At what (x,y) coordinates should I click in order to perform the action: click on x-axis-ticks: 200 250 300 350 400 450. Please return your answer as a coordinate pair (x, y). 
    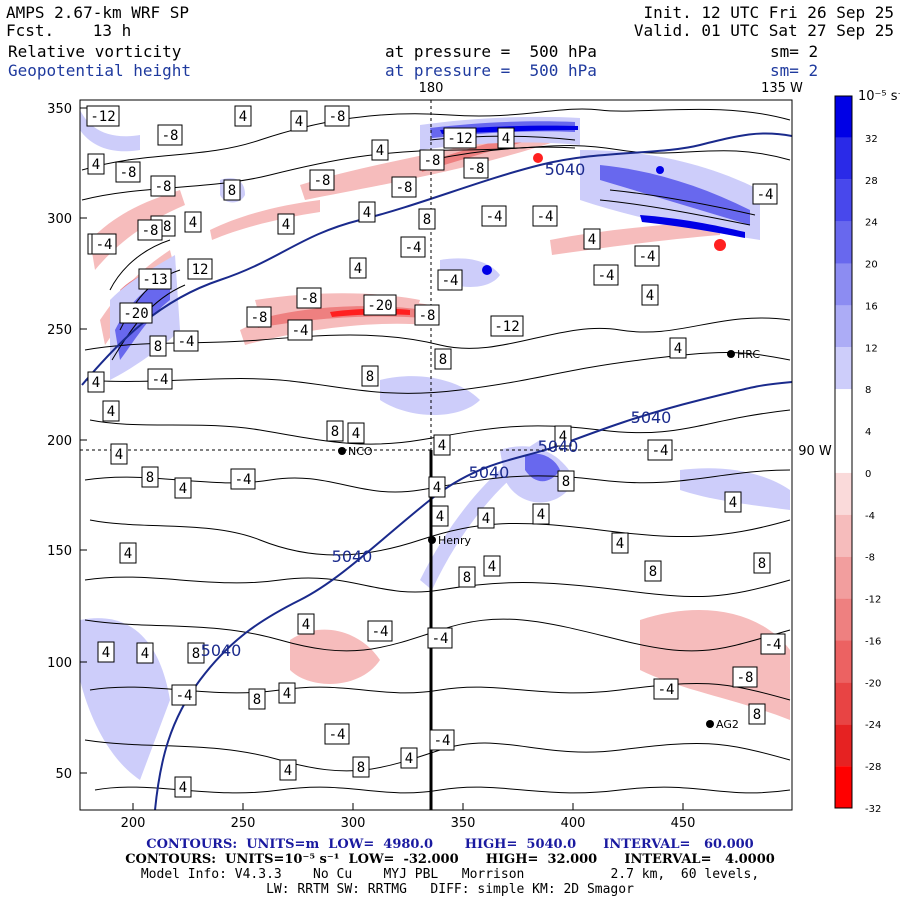
    Looking at the image, I should click on (408, 817).